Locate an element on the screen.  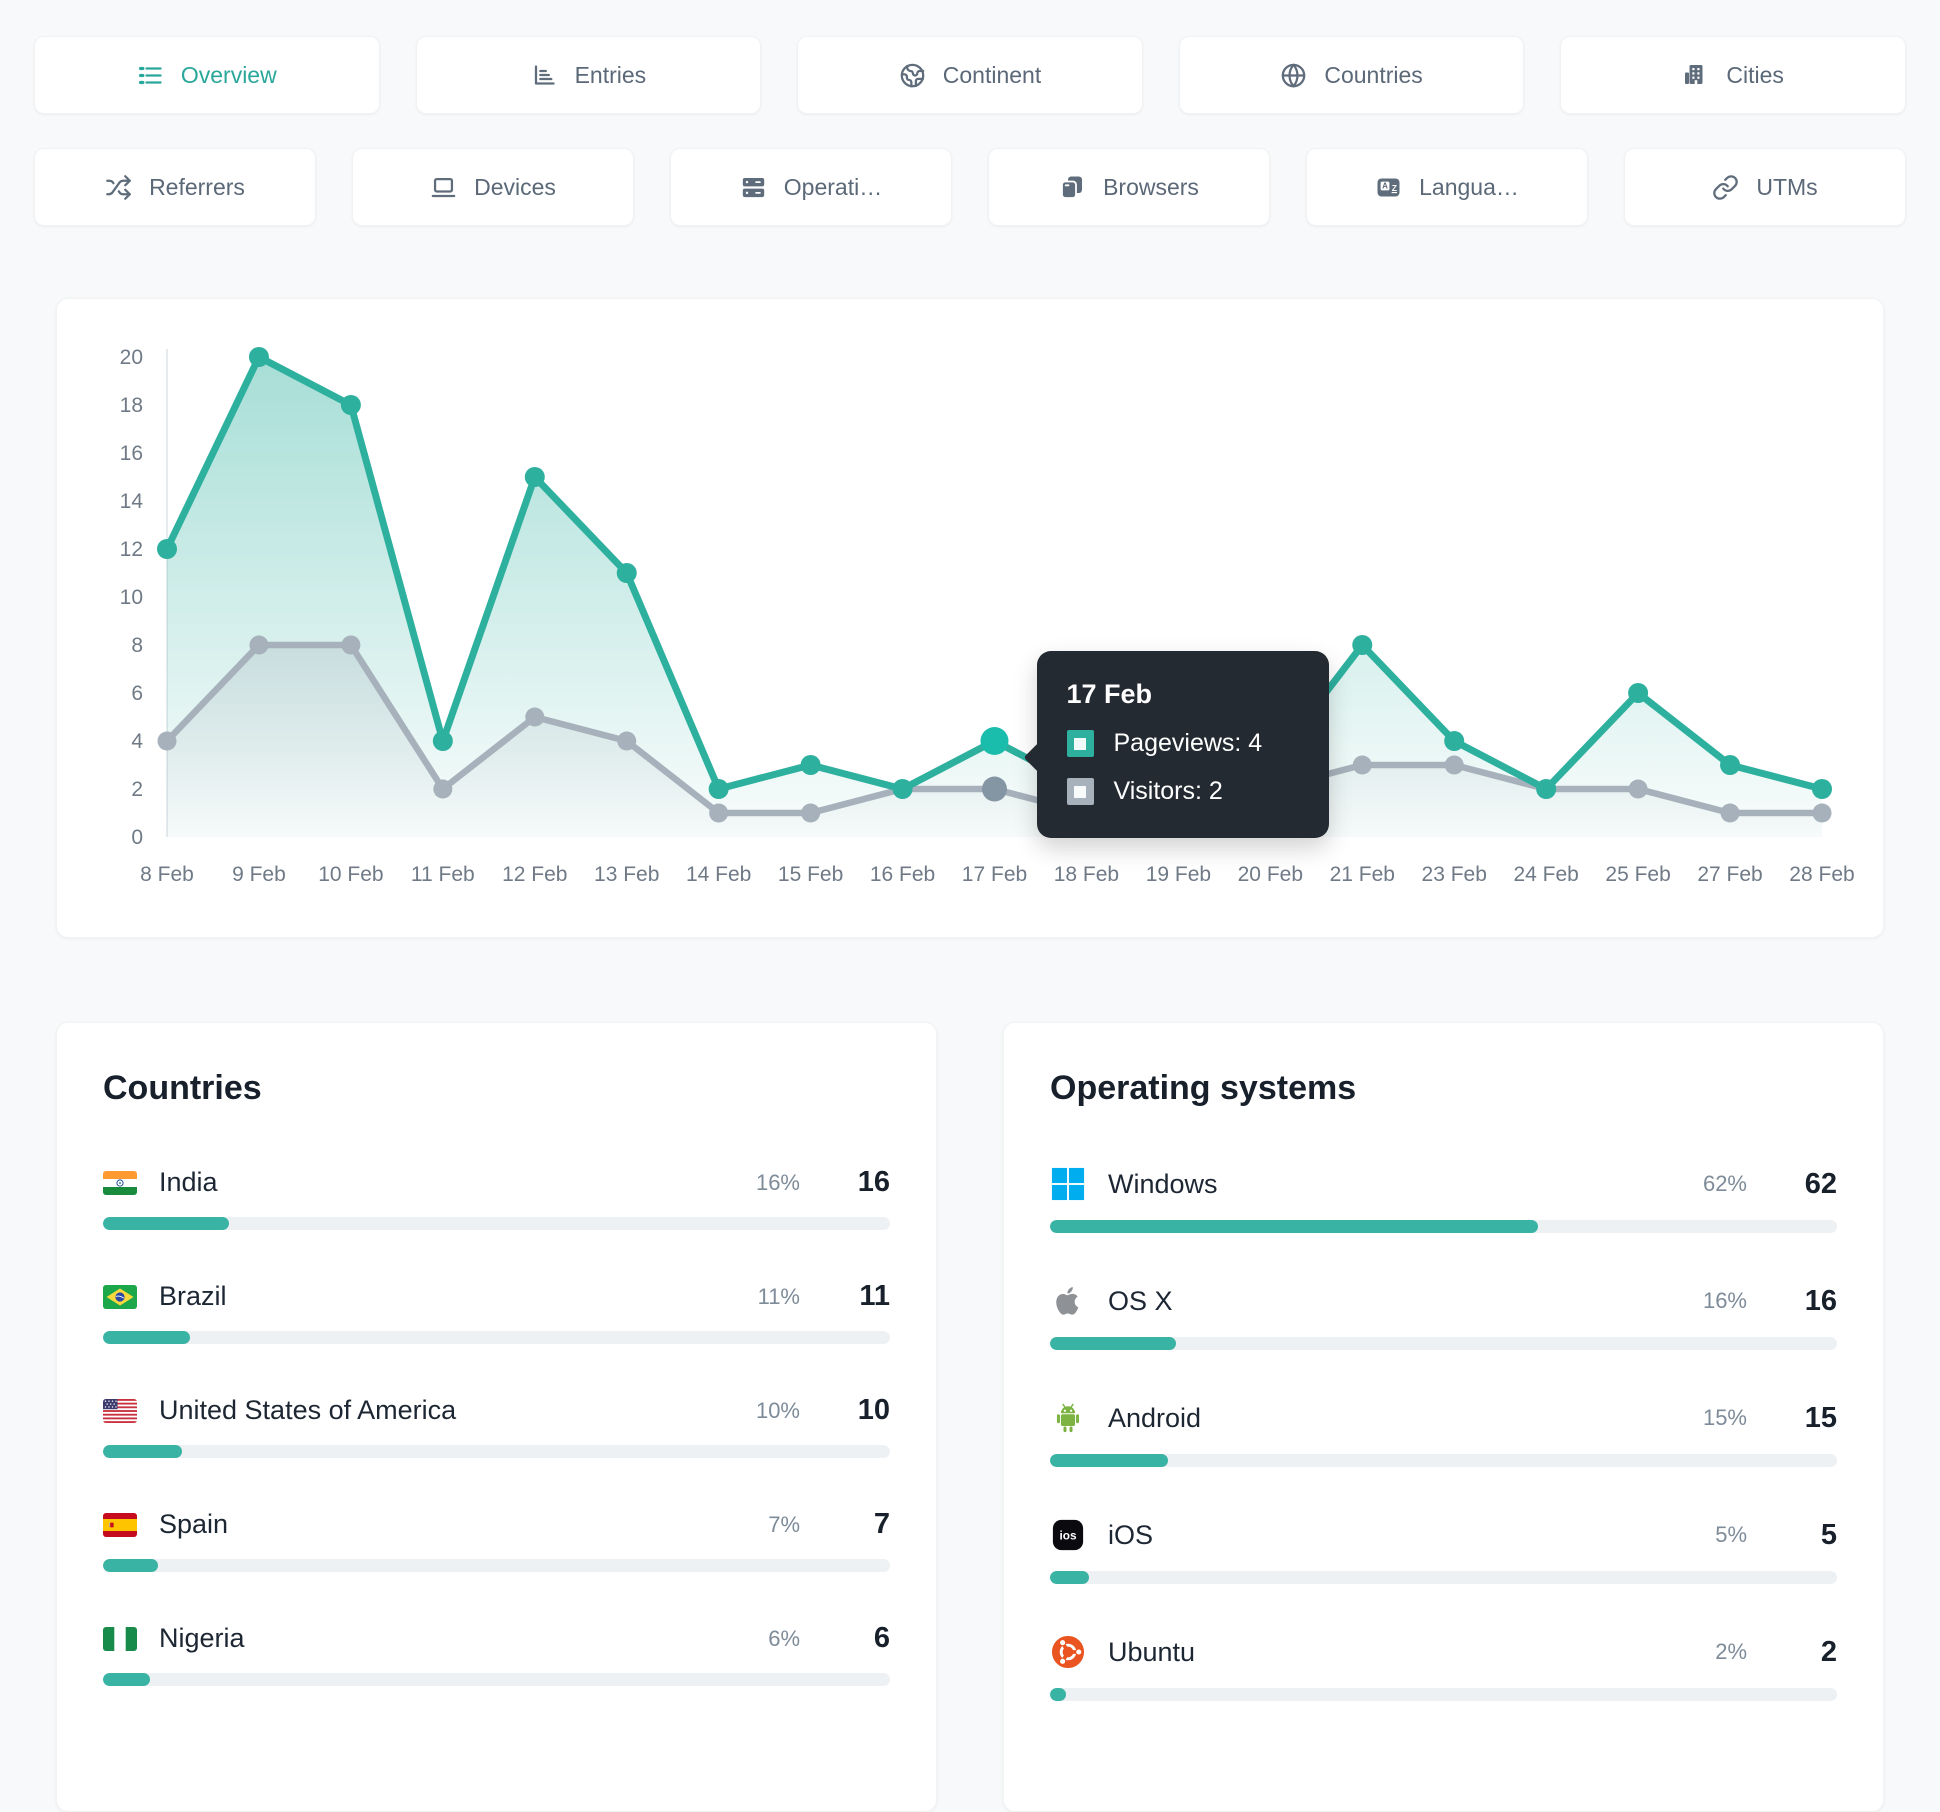
tab-devices: Devices is located at coordinates (493, 187).